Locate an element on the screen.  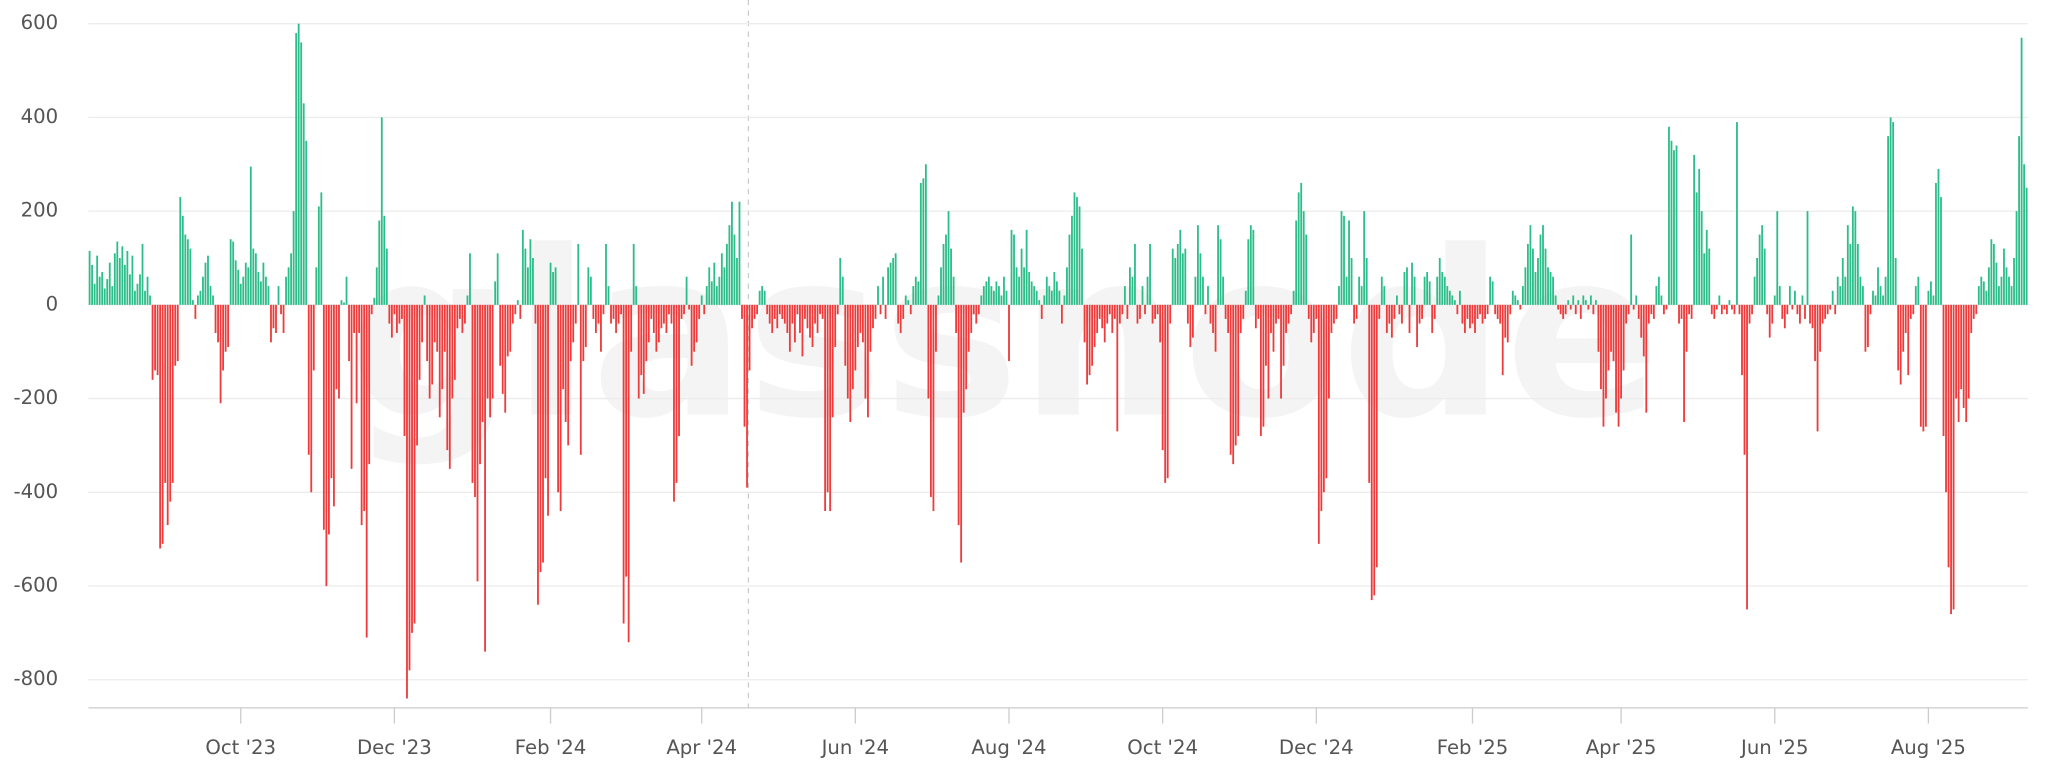
y-tick-label: 600 is located at coordinates (40, 22).